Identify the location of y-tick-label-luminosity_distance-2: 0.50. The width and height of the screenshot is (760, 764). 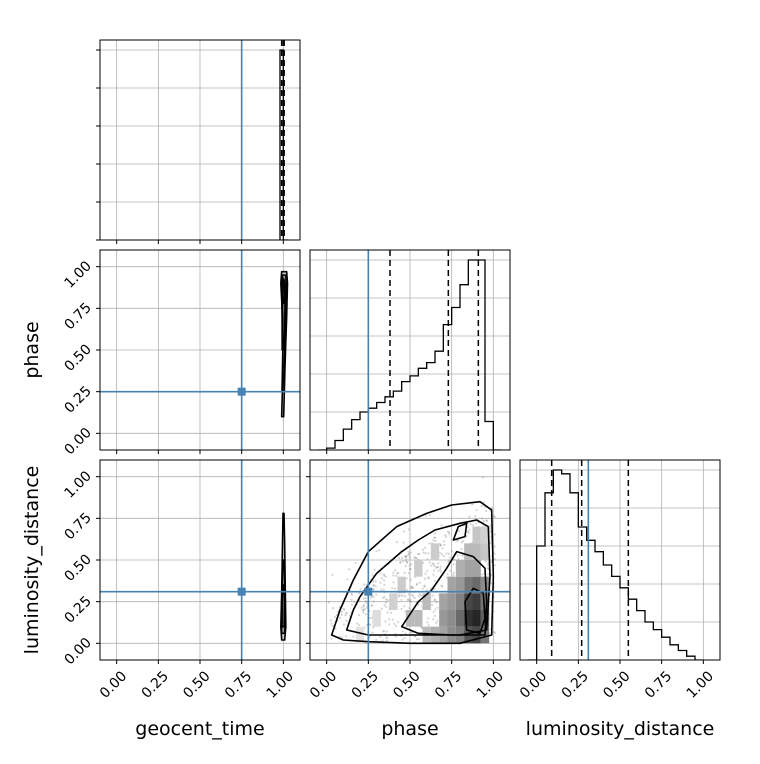
(77, 568).